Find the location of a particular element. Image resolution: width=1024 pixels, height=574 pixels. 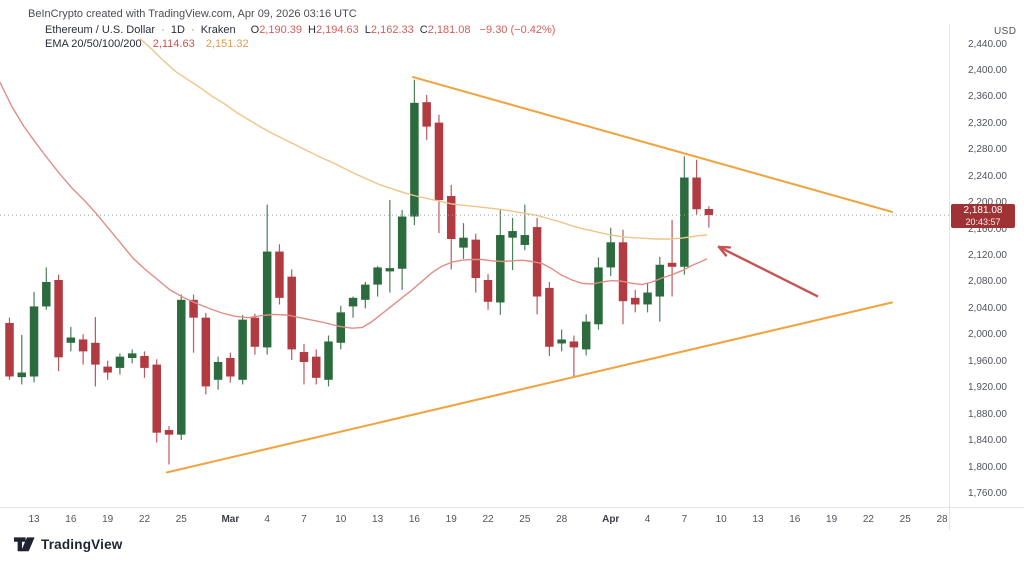

price-axis-label: 2,080.00 is located at coordinates (987, 282).